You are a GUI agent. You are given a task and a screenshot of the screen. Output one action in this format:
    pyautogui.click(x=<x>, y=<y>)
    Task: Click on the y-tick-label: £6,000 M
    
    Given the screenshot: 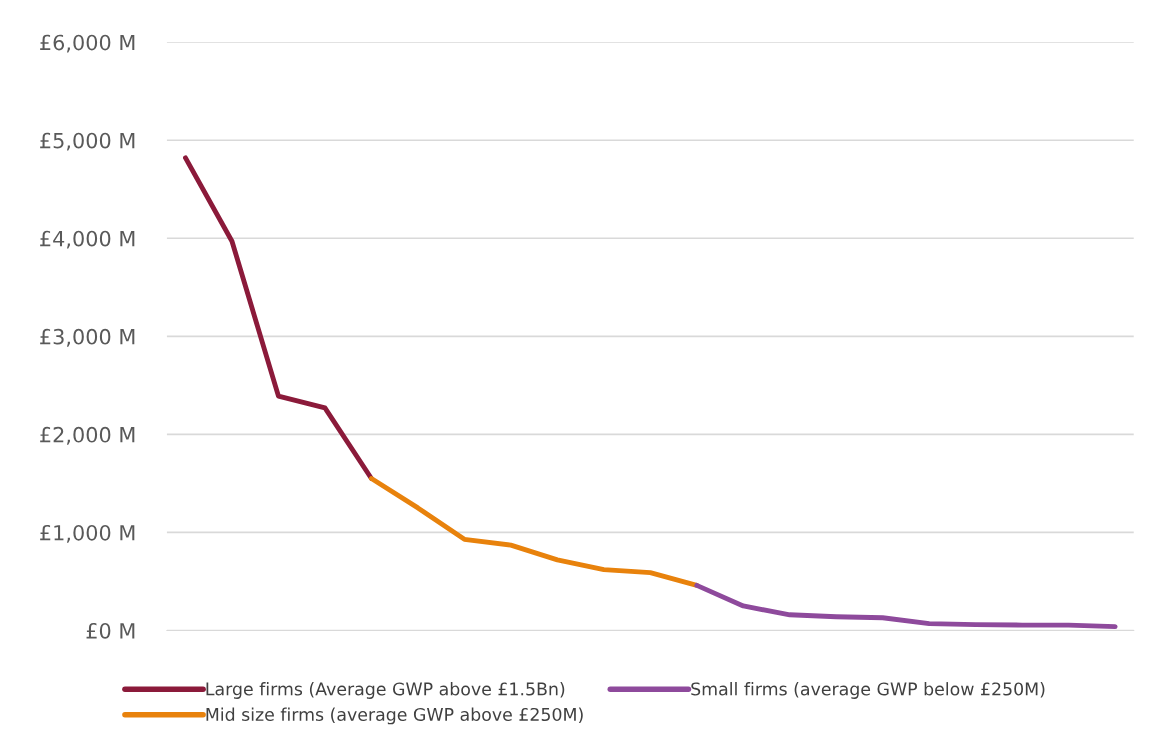 What is the action you would take?
    pyautogui.click(x=87, y=43)
    